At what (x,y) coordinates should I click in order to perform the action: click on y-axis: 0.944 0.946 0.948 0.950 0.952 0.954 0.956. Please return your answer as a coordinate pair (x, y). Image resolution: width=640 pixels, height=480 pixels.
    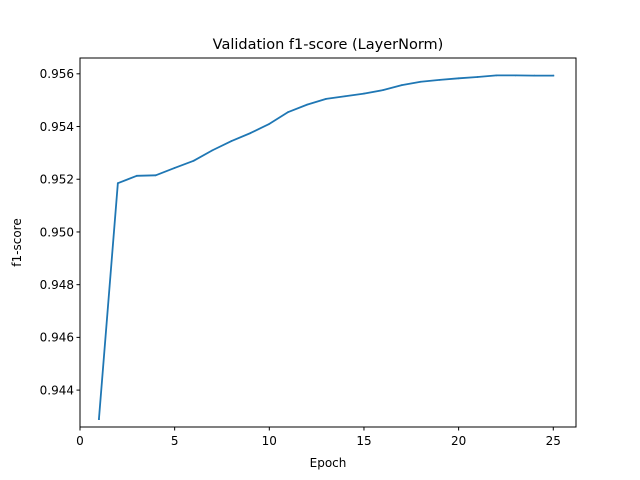
    Looking at the image, I should click on (60, 232).